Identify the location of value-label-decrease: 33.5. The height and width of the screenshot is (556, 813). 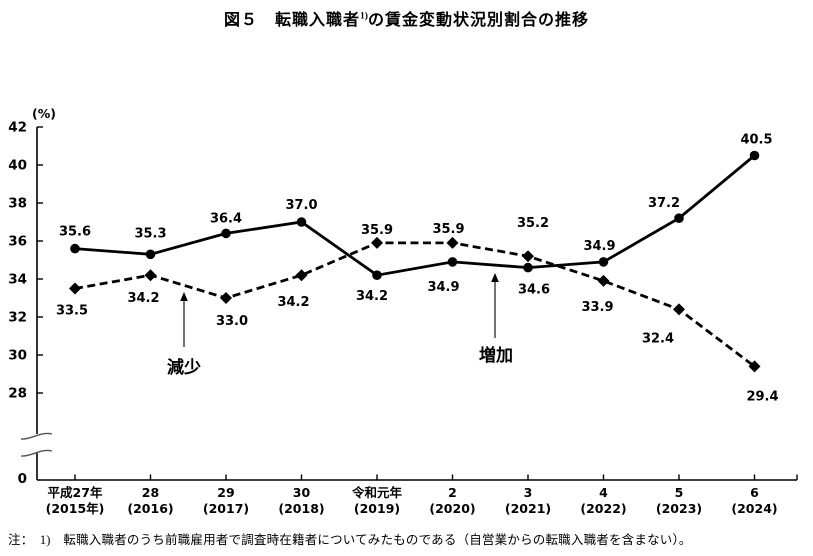
(72, 311).